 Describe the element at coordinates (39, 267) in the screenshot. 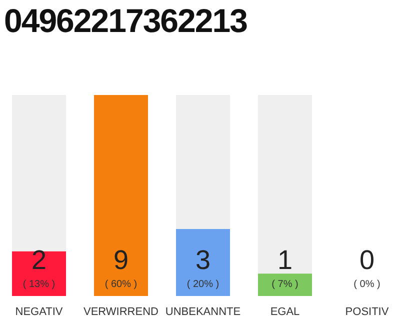

I see `data-label: 2 ( 13% )` at that location.